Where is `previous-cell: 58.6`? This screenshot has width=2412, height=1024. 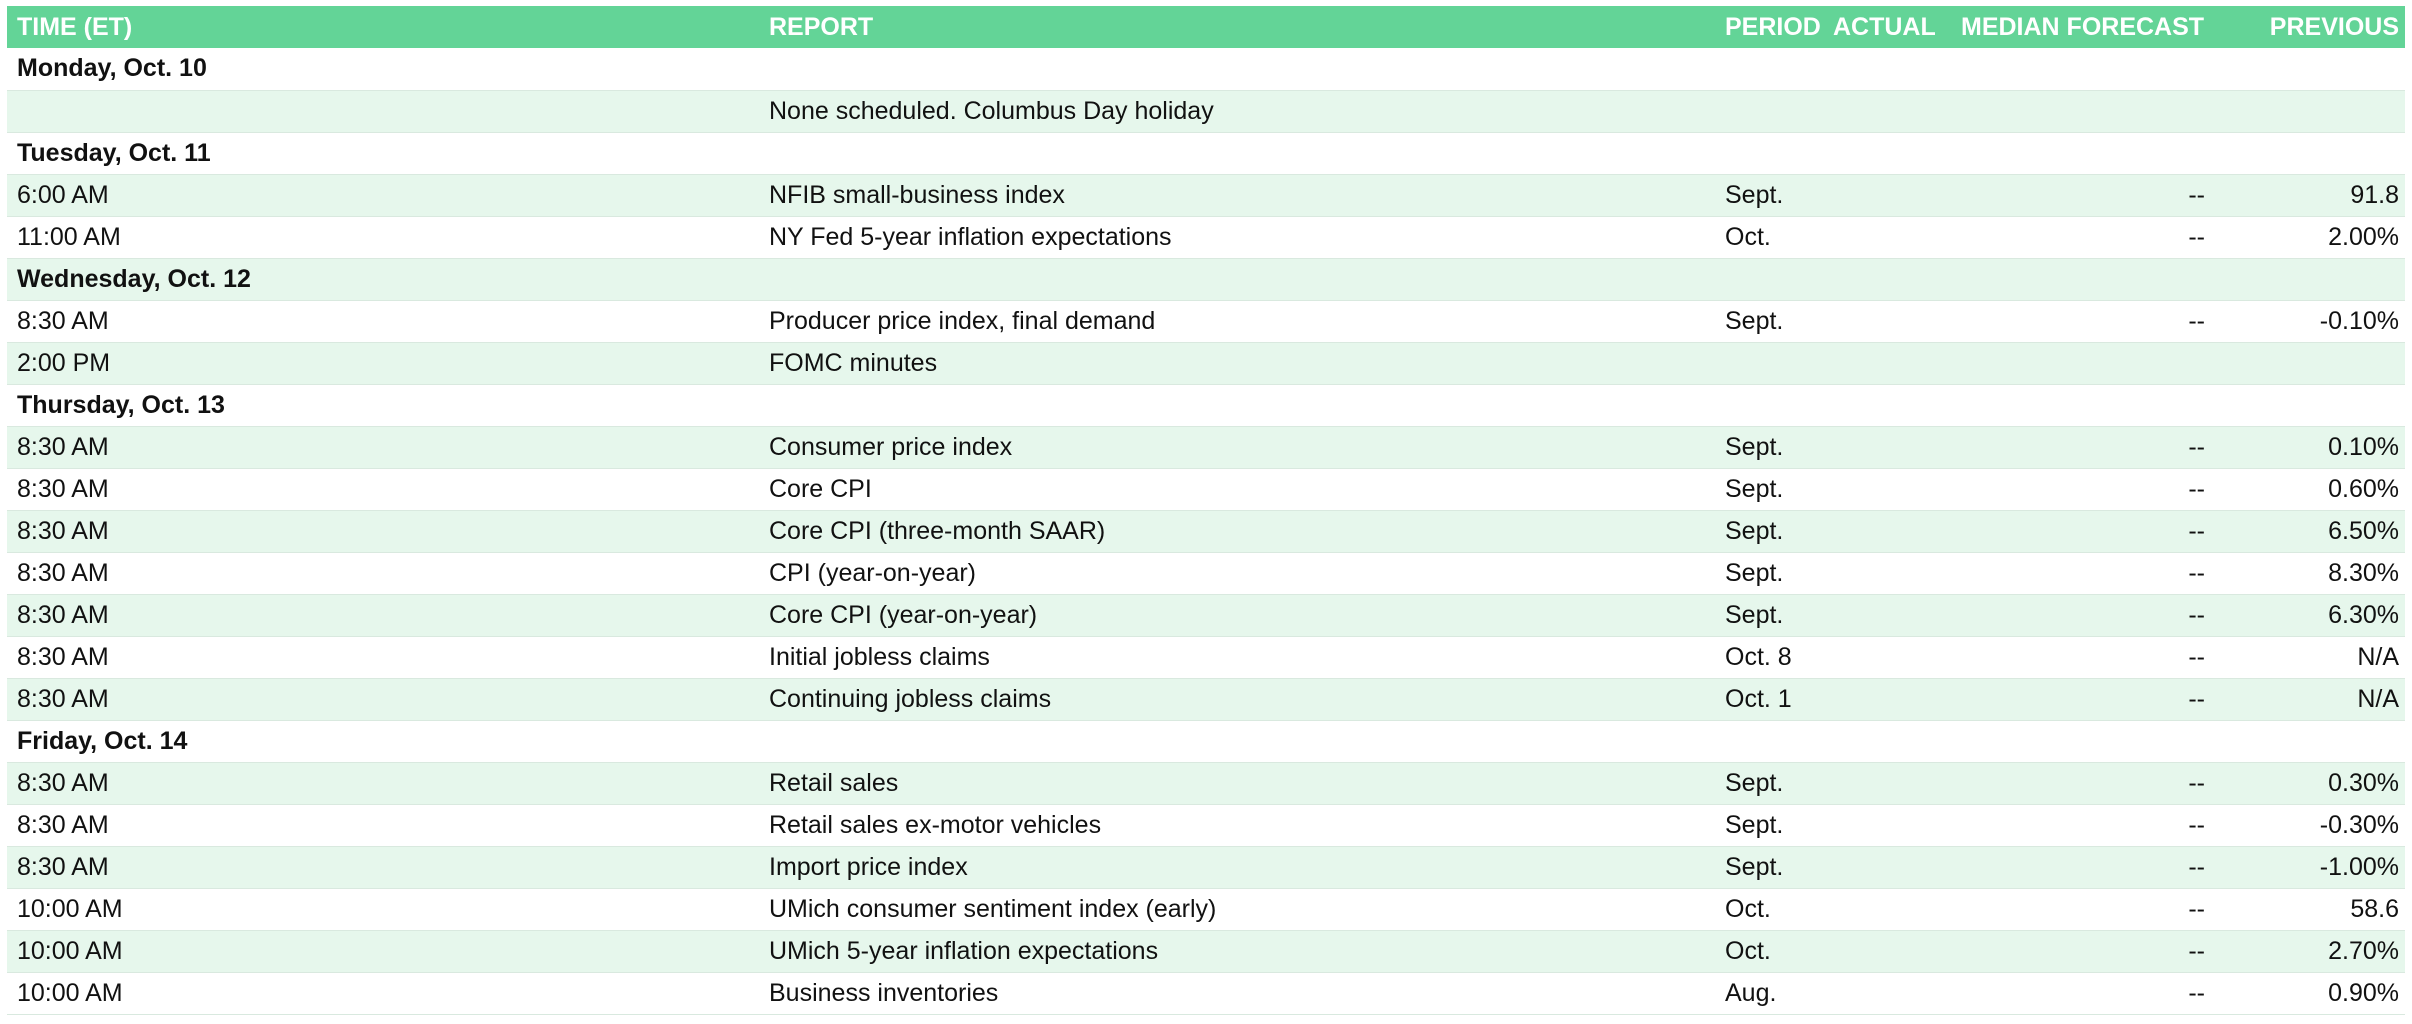 previous-cell: 58.6 is located at coordinates (2374, 908).